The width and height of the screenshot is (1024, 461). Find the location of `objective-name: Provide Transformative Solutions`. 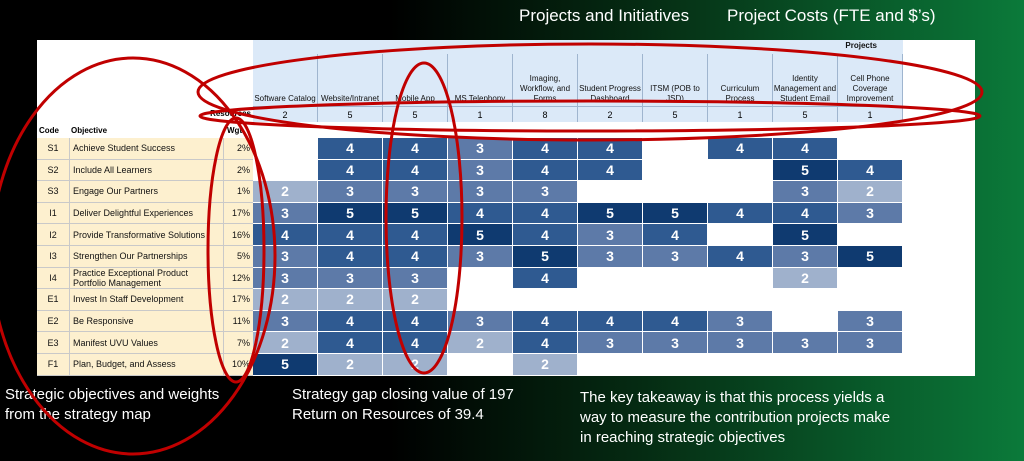

objective-name: Provide Transformative Solutions is located at coordinates (146, 235).